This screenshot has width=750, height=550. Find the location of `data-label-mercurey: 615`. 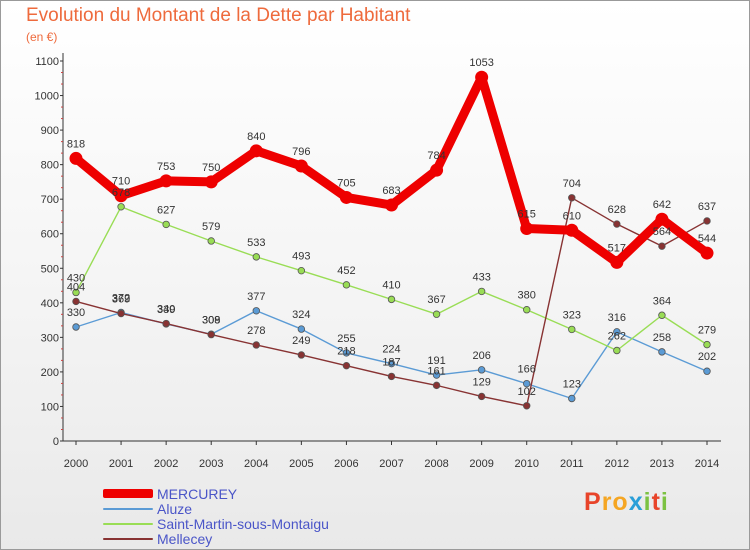

data-label-mercurey: 615 is located at coordinates (527, 215).